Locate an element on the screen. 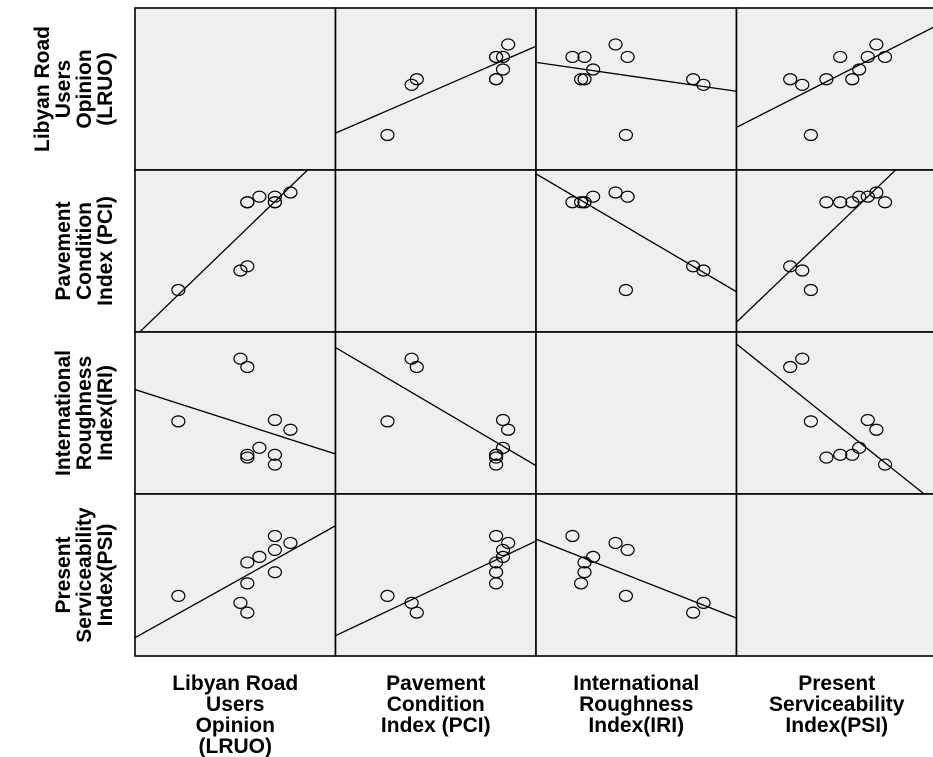 This screenshot has height=757, width=933. panel-lruo-vs-lruo is located at coordinates (235, 89).